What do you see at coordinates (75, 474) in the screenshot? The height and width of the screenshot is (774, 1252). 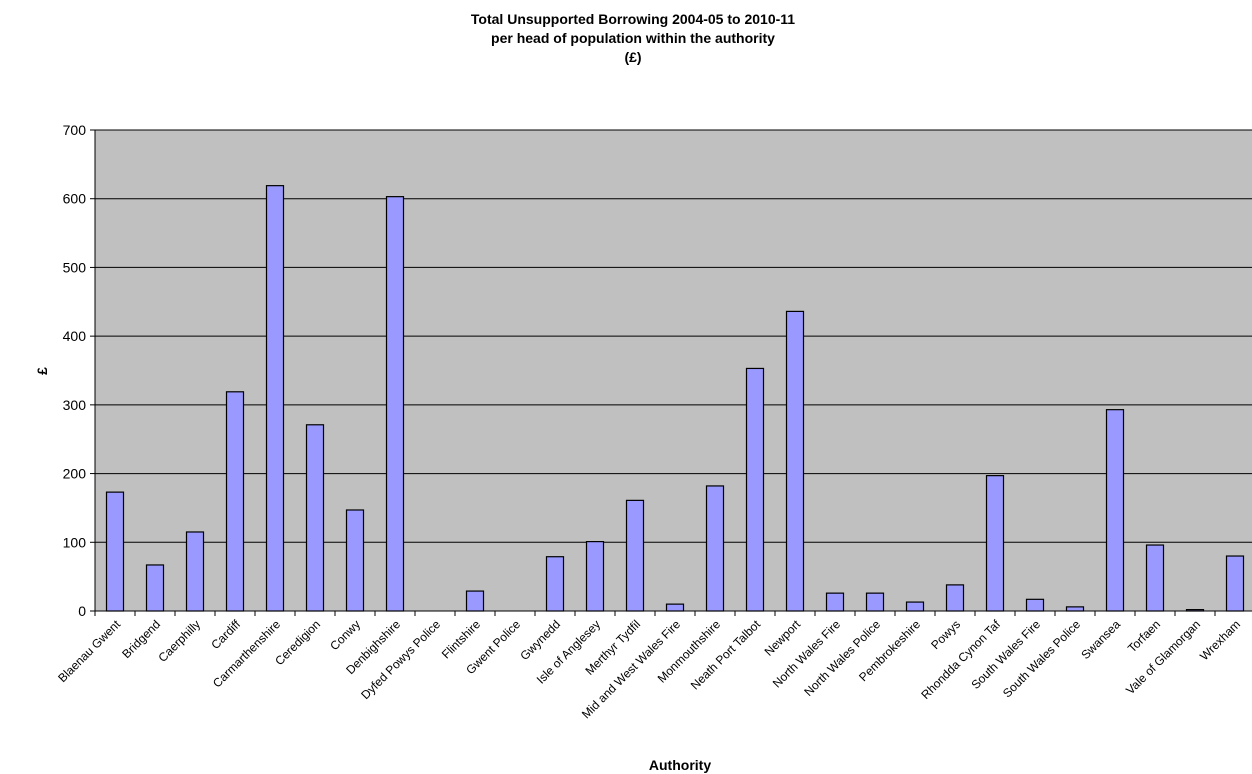 I see `y-tick-label: 200` at bounding box center [75, 474].